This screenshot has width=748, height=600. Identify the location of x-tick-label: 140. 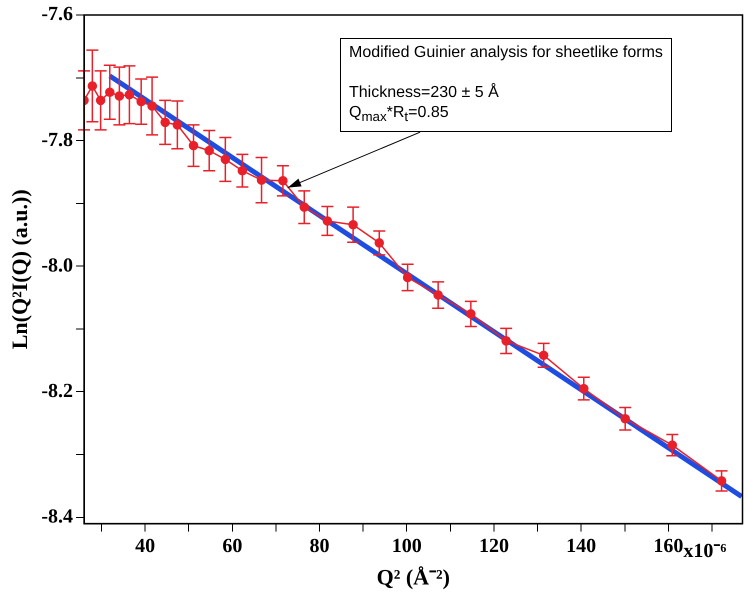
(581, 545).